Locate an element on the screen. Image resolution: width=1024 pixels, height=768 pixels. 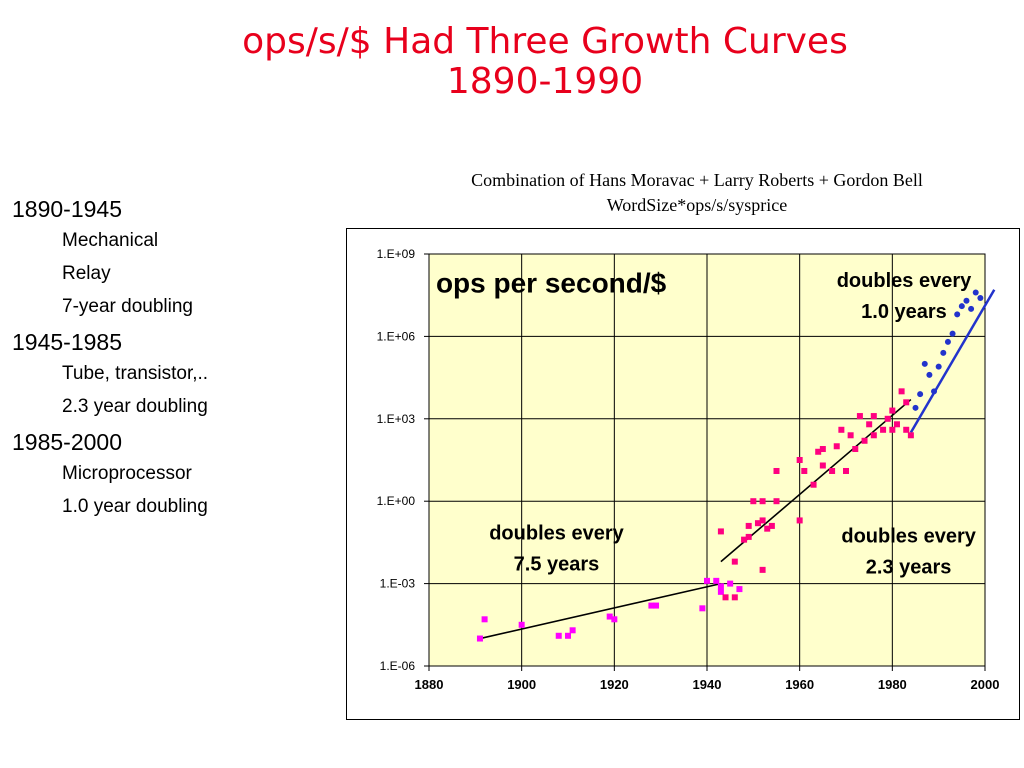
era-label: 1945-1985 is located at coordinates (67, 342).